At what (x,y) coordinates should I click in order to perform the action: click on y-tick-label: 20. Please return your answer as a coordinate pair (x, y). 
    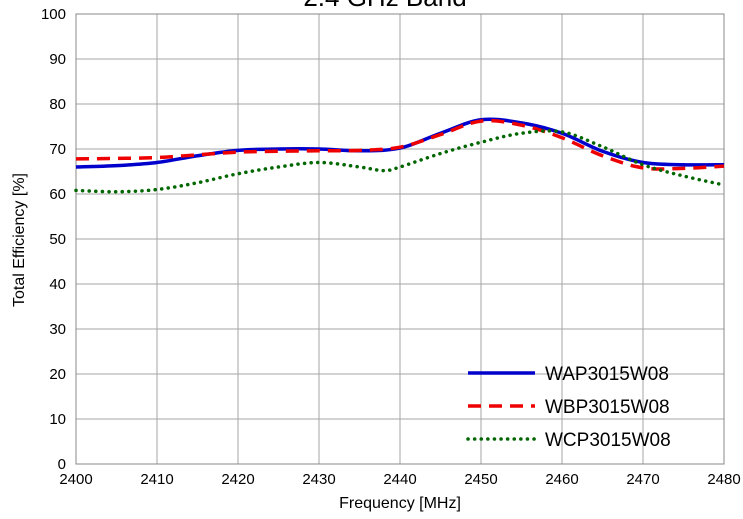
    Looking at the image, I should click on (57, 374).